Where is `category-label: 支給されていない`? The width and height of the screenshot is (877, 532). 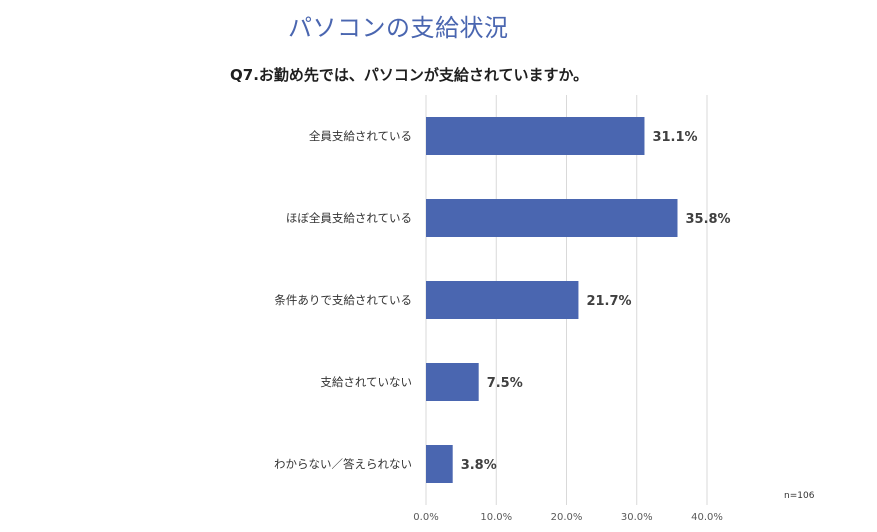
category-label: 支給されていない is located at coordinates (366, 382).